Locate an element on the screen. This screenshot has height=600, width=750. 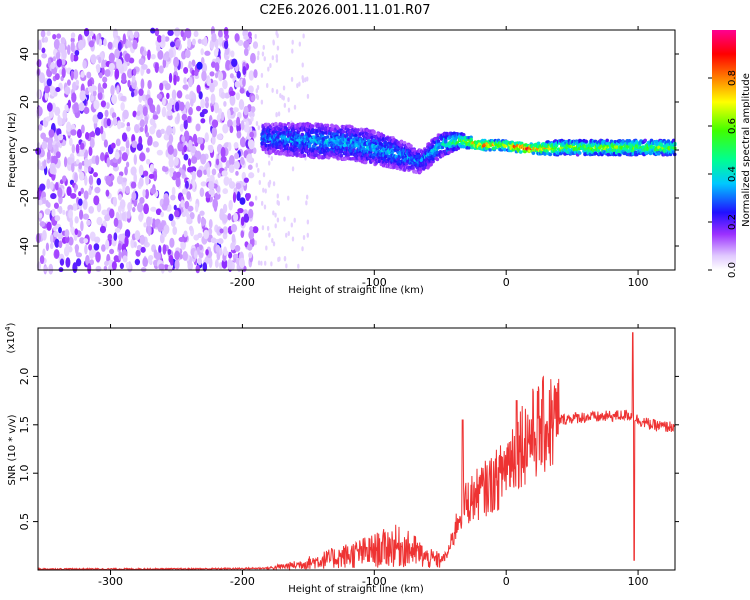
colorbar-gradient is located at coordinates (724, 150).